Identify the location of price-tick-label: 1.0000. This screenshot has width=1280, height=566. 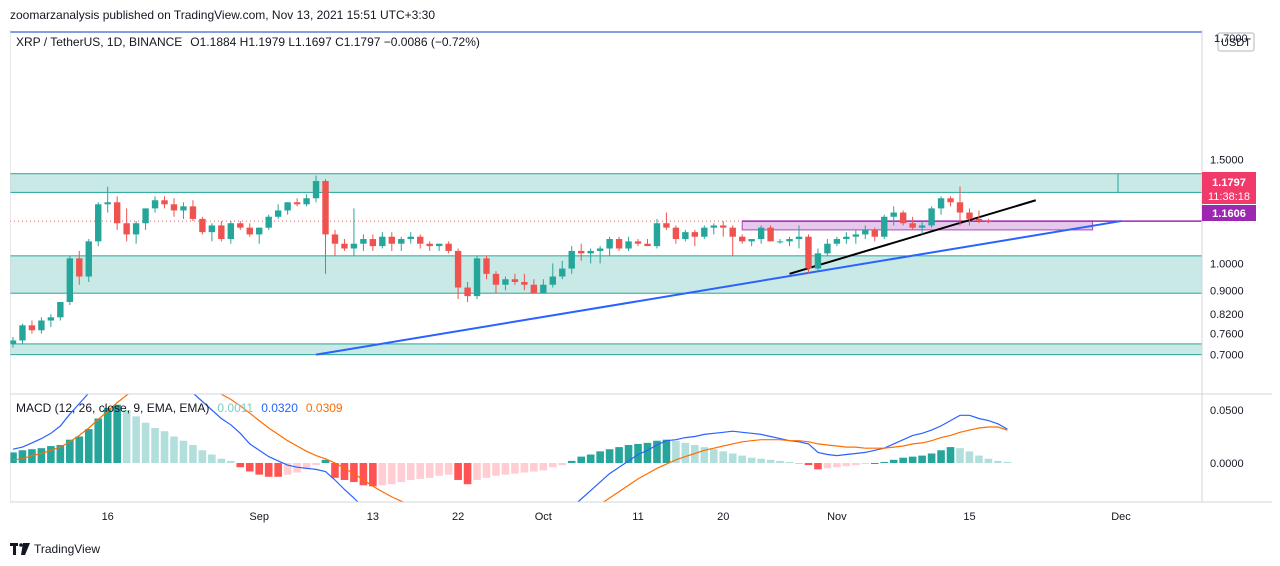
(1227, 264).